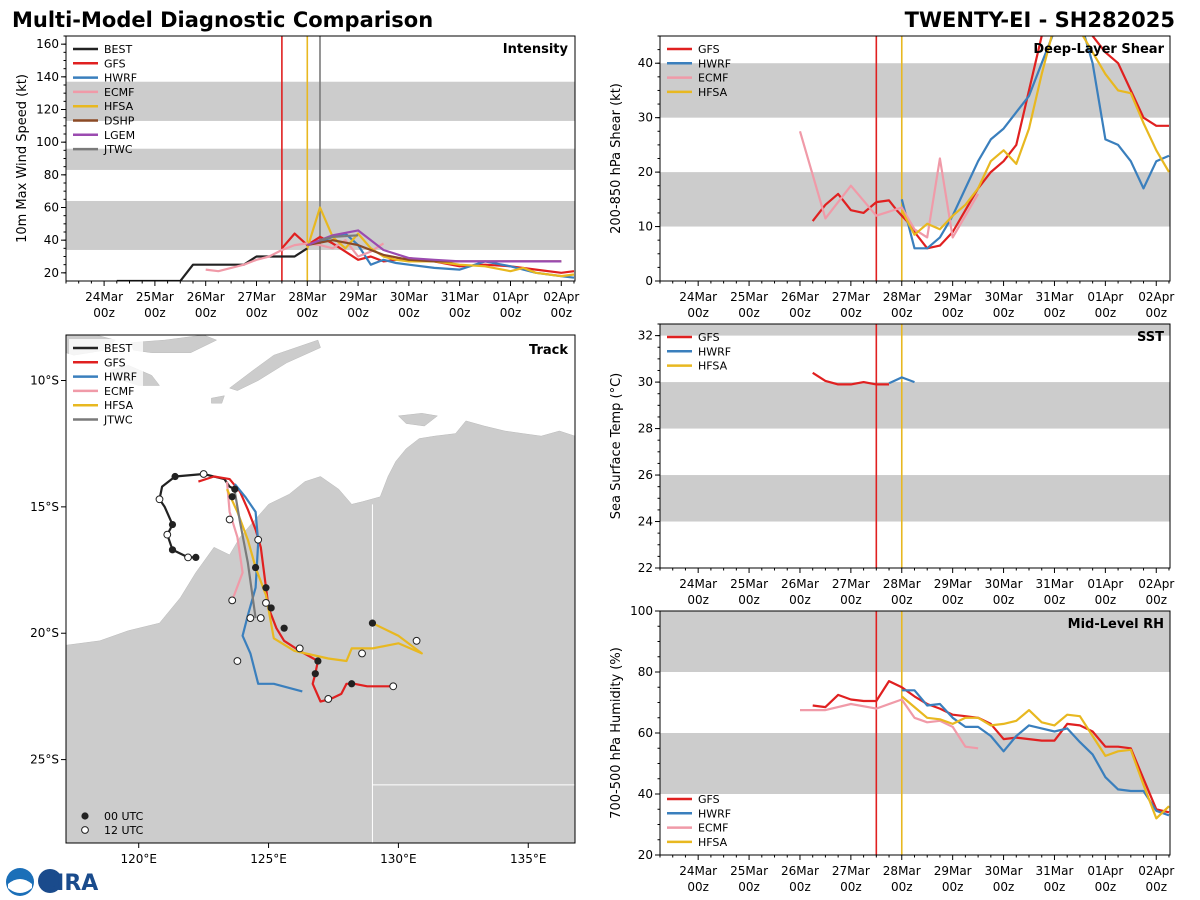 This screenshot has width=1200, height=900. What do you see at coordinates (616, 446) in the screenshot?
I see `sst-ylabel: Sea Surface Temp (°C)` at bounding box center [616, 446].